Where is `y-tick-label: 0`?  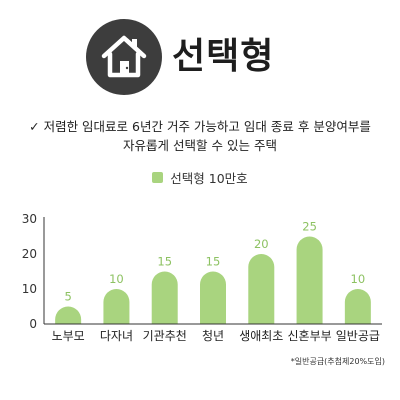 y-tick-label: 0 is located at coordinates (33, 324).